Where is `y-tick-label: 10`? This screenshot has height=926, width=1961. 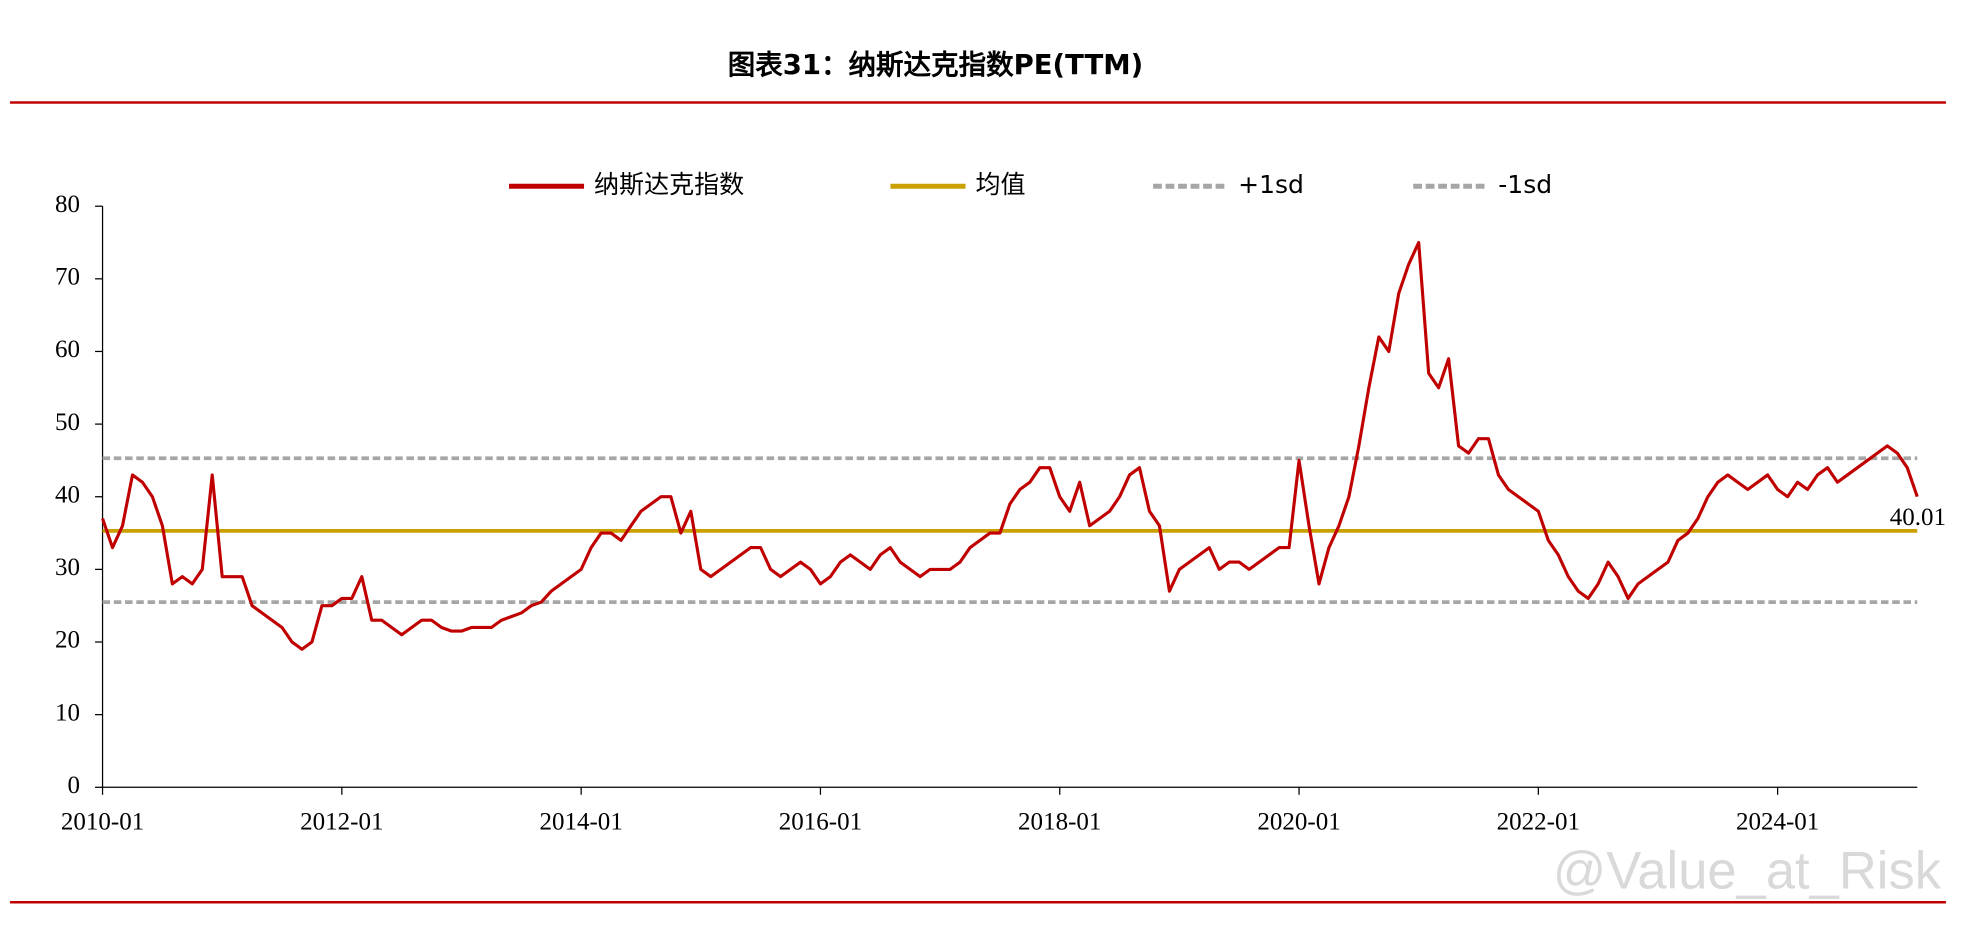
y-tick-label: 10 is located at coordinates (67, 712).